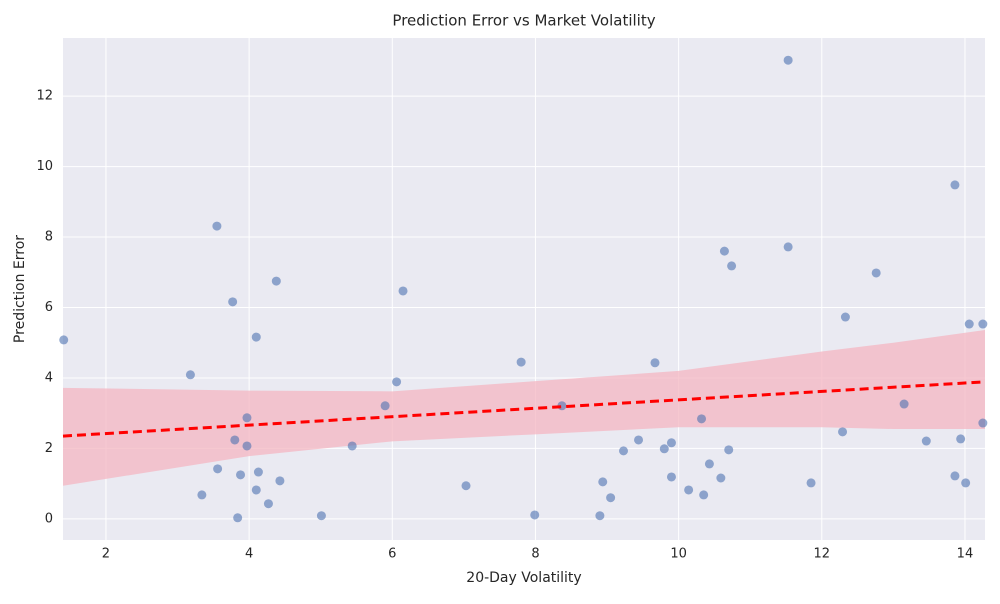 The width and height of the screenshot is (1000, 604). What do you see at coordinates (523, 21) in the screenshot?
I see `chart-title: Prediction Error vs Market Volatility` at bounding box center [523, 21].